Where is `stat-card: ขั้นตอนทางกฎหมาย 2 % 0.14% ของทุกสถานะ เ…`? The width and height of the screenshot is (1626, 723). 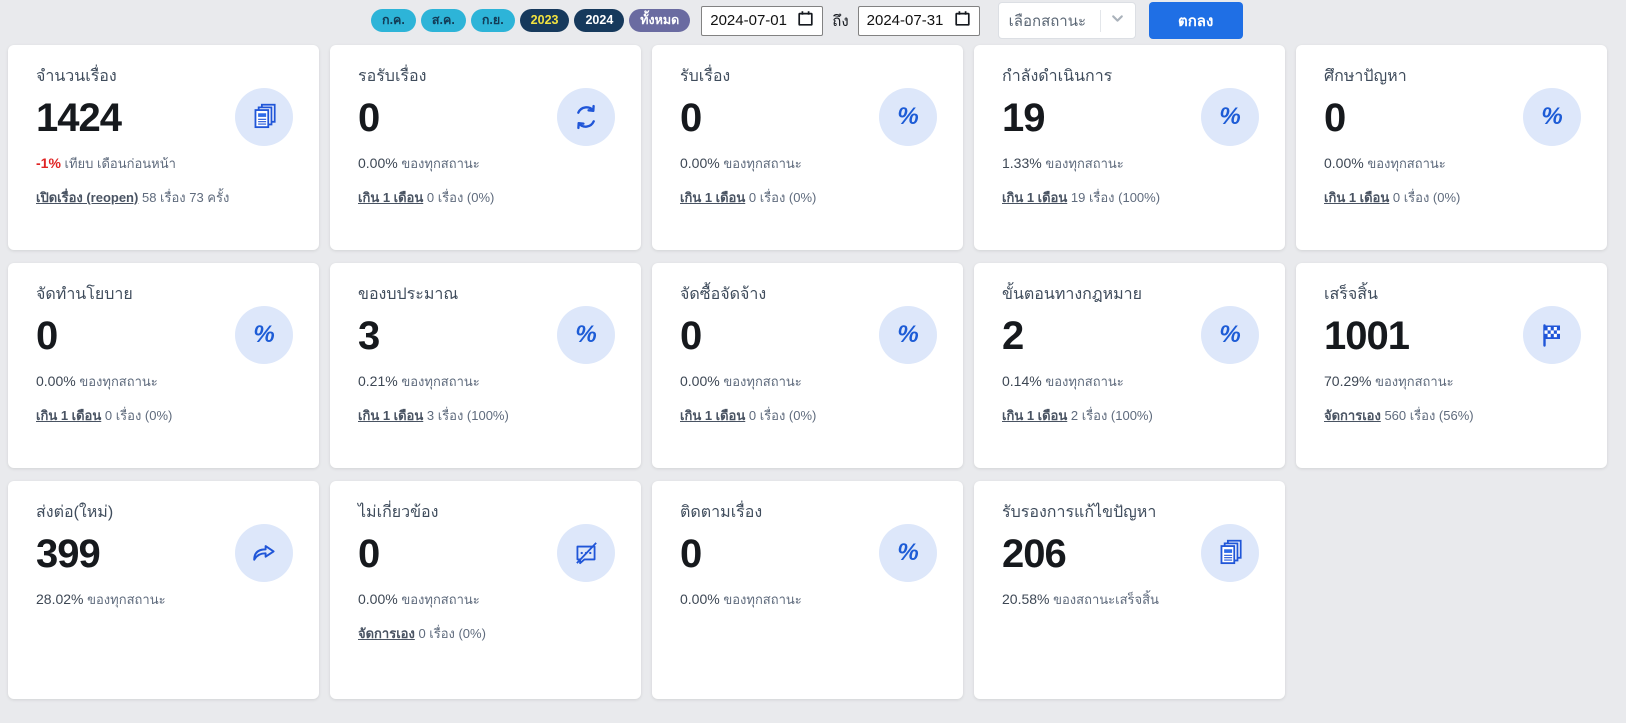 stat-card: ขั้นตอนทางกฎหมาย 2 % 0.14% ของทุกสถานะ เ… is located at coordinates (1129, 365).